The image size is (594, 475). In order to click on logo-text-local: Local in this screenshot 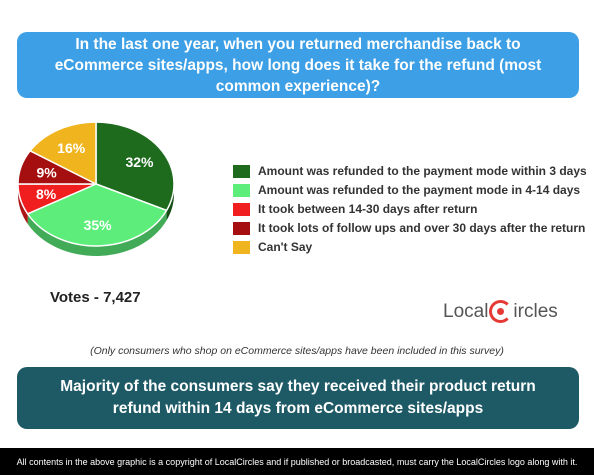, I will do `click(466, 311)`.